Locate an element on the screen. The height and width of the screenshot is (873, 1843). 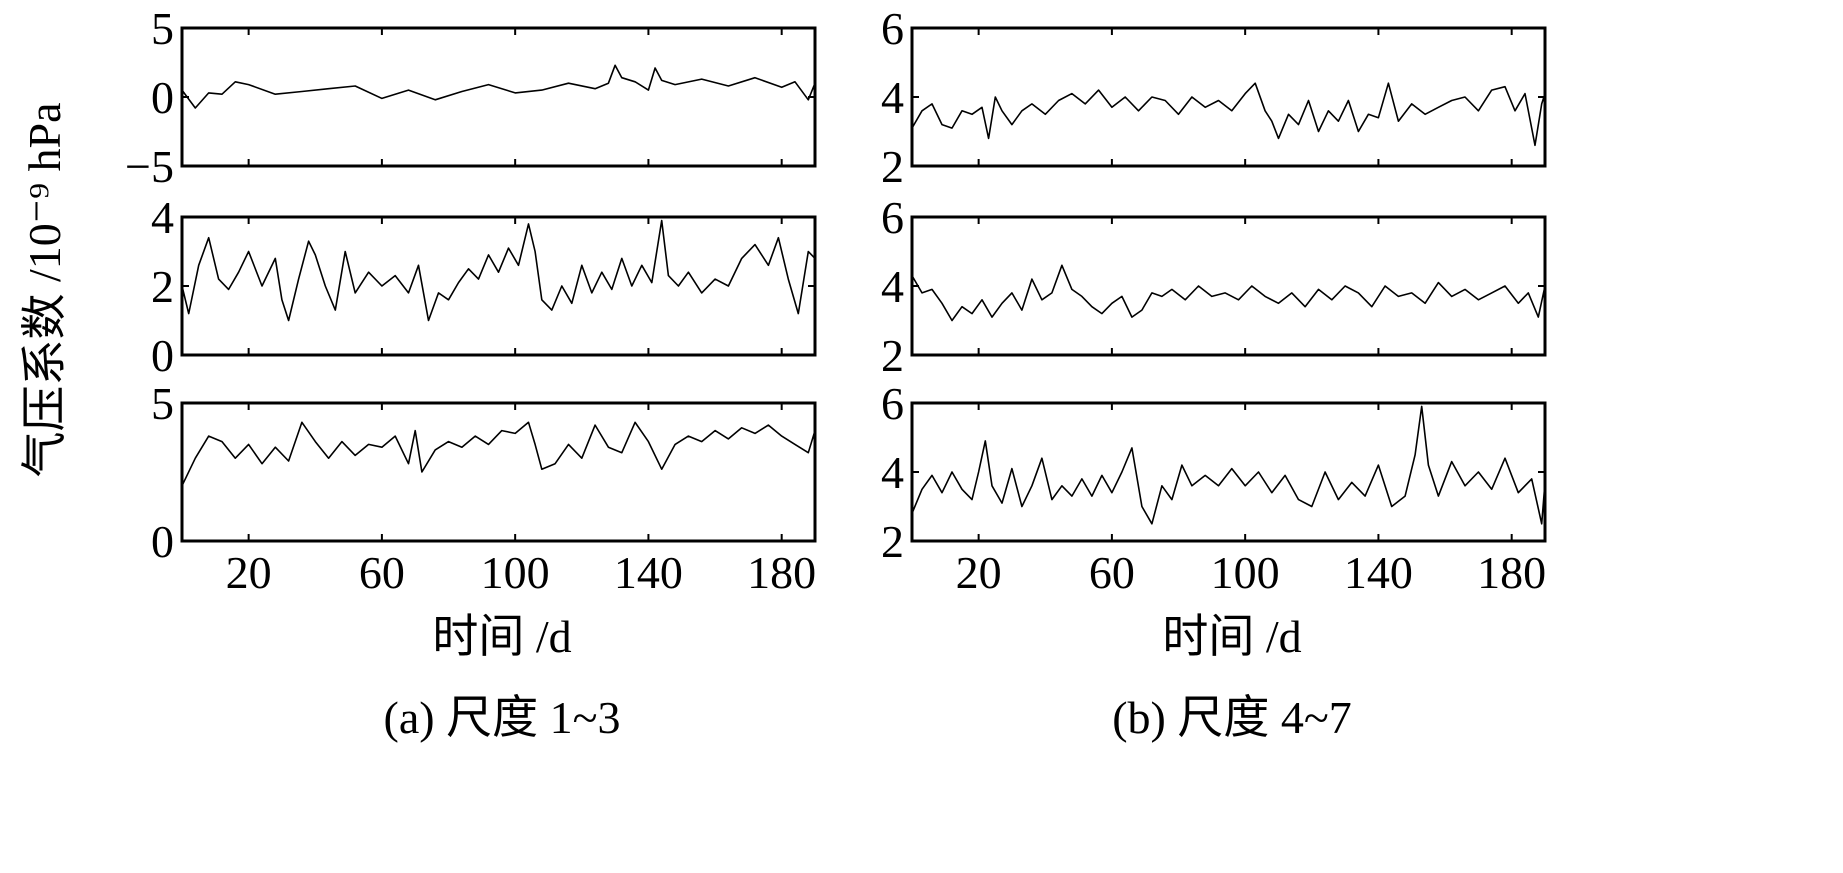
subplot-b-2: 2 4 6 is located at coordinates (1214, 286).